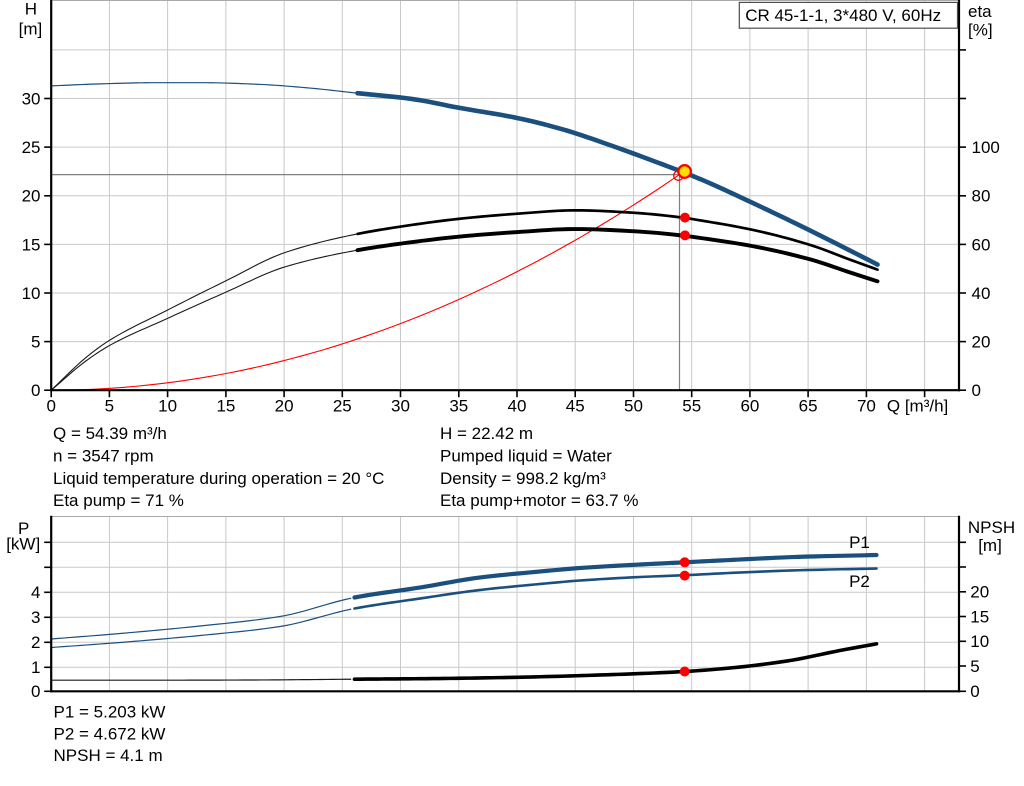 The width and height of the screenshot is (1024, 786). What do you see at coordinates (108, 755) in the screenshot?
I see `svg-text: NPSH = 4.1 m` at bounding box center [108, 755].